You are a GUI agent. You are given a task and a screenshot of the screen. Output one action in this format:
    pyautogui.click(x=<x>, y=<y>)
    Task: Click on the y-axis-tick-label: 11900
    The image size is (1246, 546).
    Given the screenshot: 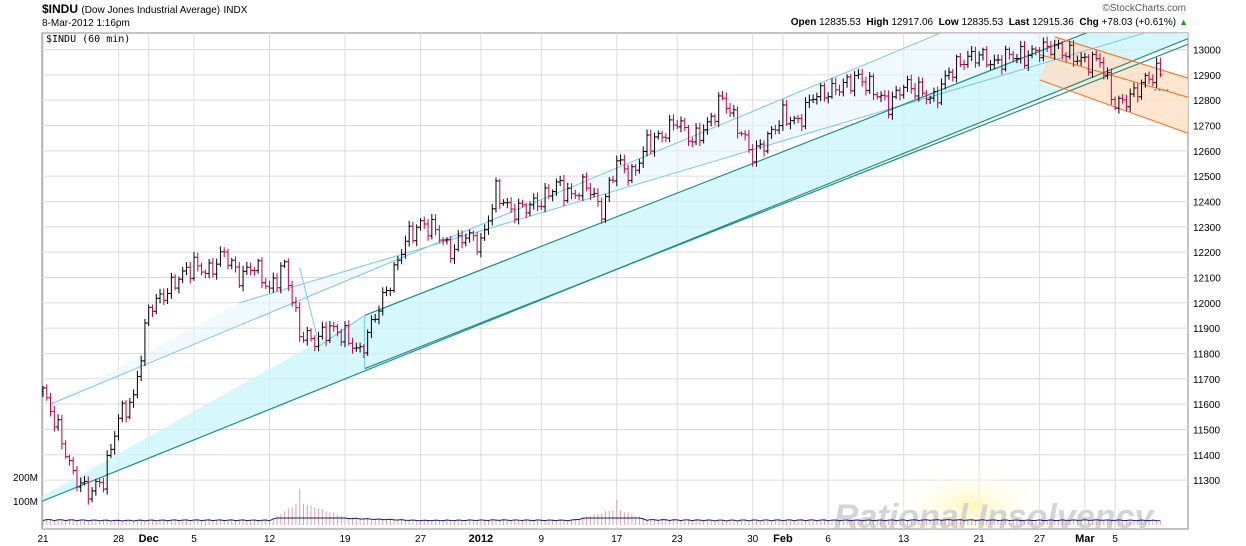 What is the action you would take?
    pyautogui.click(x=1207, y=329)
    